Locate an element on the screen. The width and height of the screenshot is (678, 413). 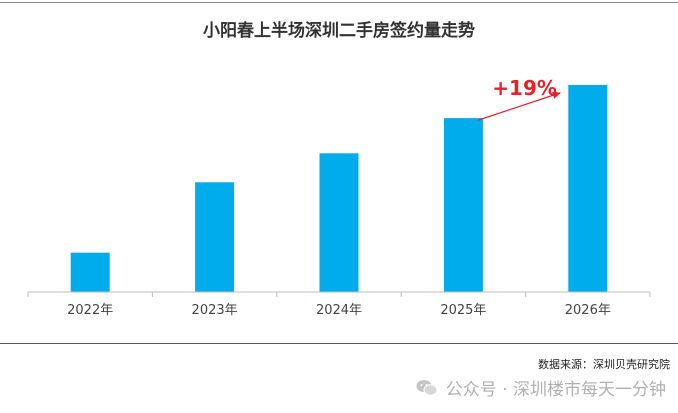
top-rule is located at coordinates (339, 2).